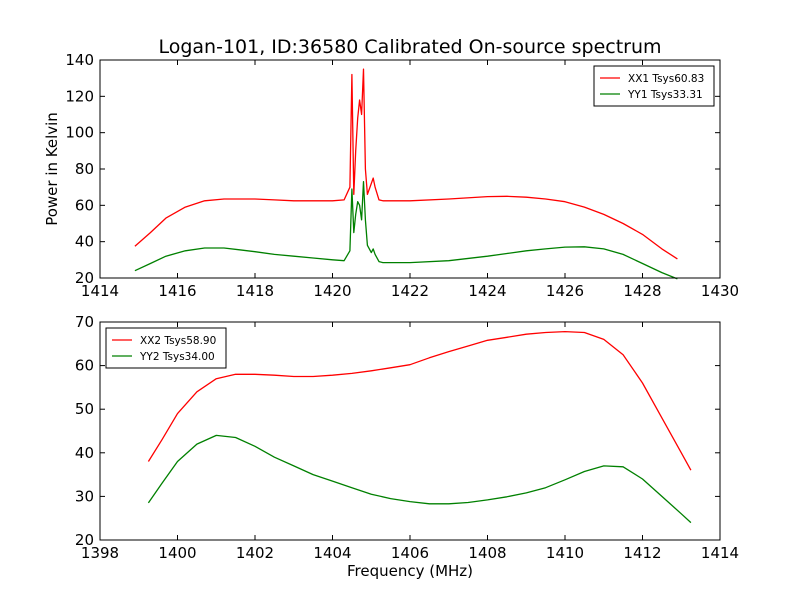  I want to click on x-tick-label: 1398, so click(100, 553).